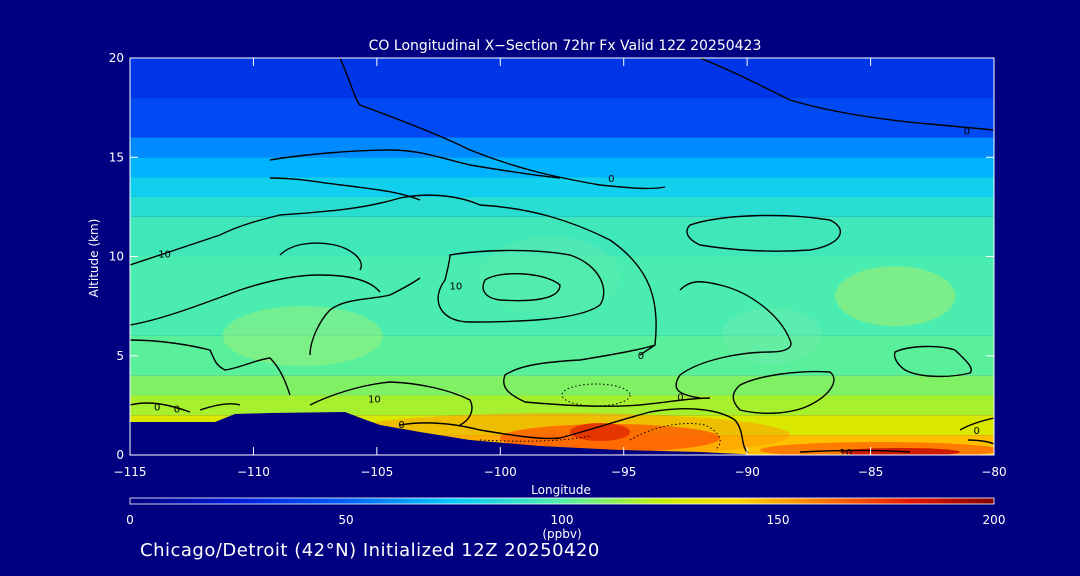 The width and height of the screenshot is (1080, 576). Describe the element at coordinates (561, 490) in the screenshot. I see `x-axis-label: Longitude` at that location.